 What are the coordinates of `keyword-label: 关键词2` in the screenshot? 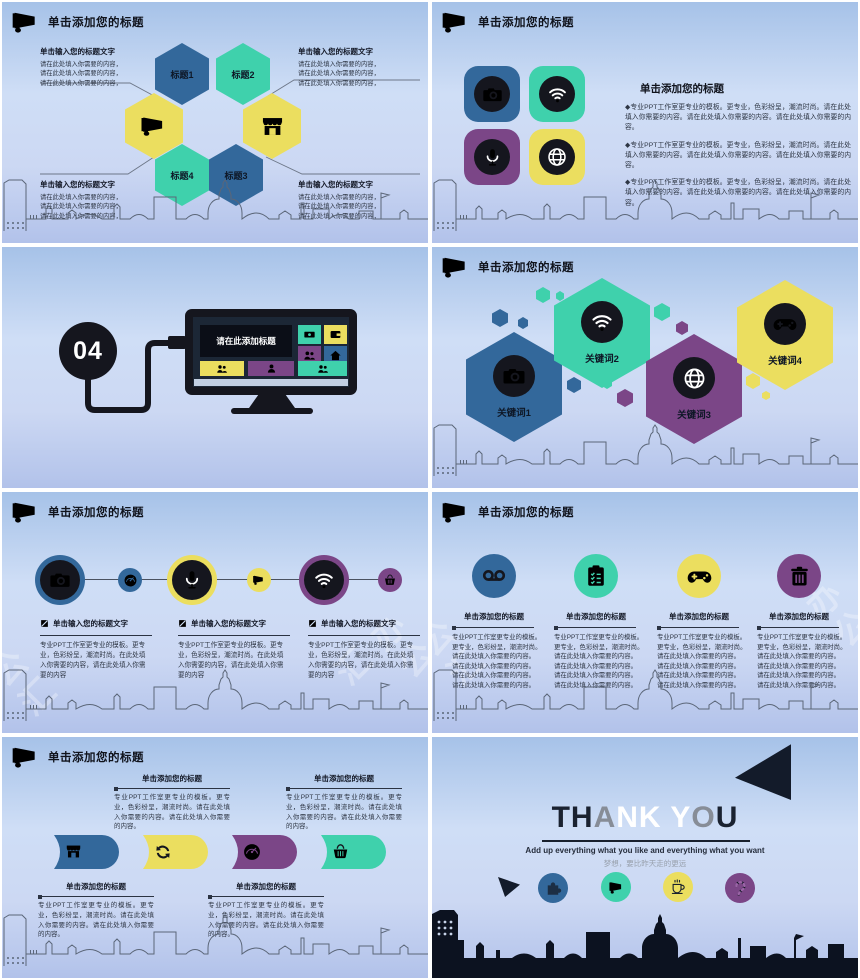 It's located at (602, 359).